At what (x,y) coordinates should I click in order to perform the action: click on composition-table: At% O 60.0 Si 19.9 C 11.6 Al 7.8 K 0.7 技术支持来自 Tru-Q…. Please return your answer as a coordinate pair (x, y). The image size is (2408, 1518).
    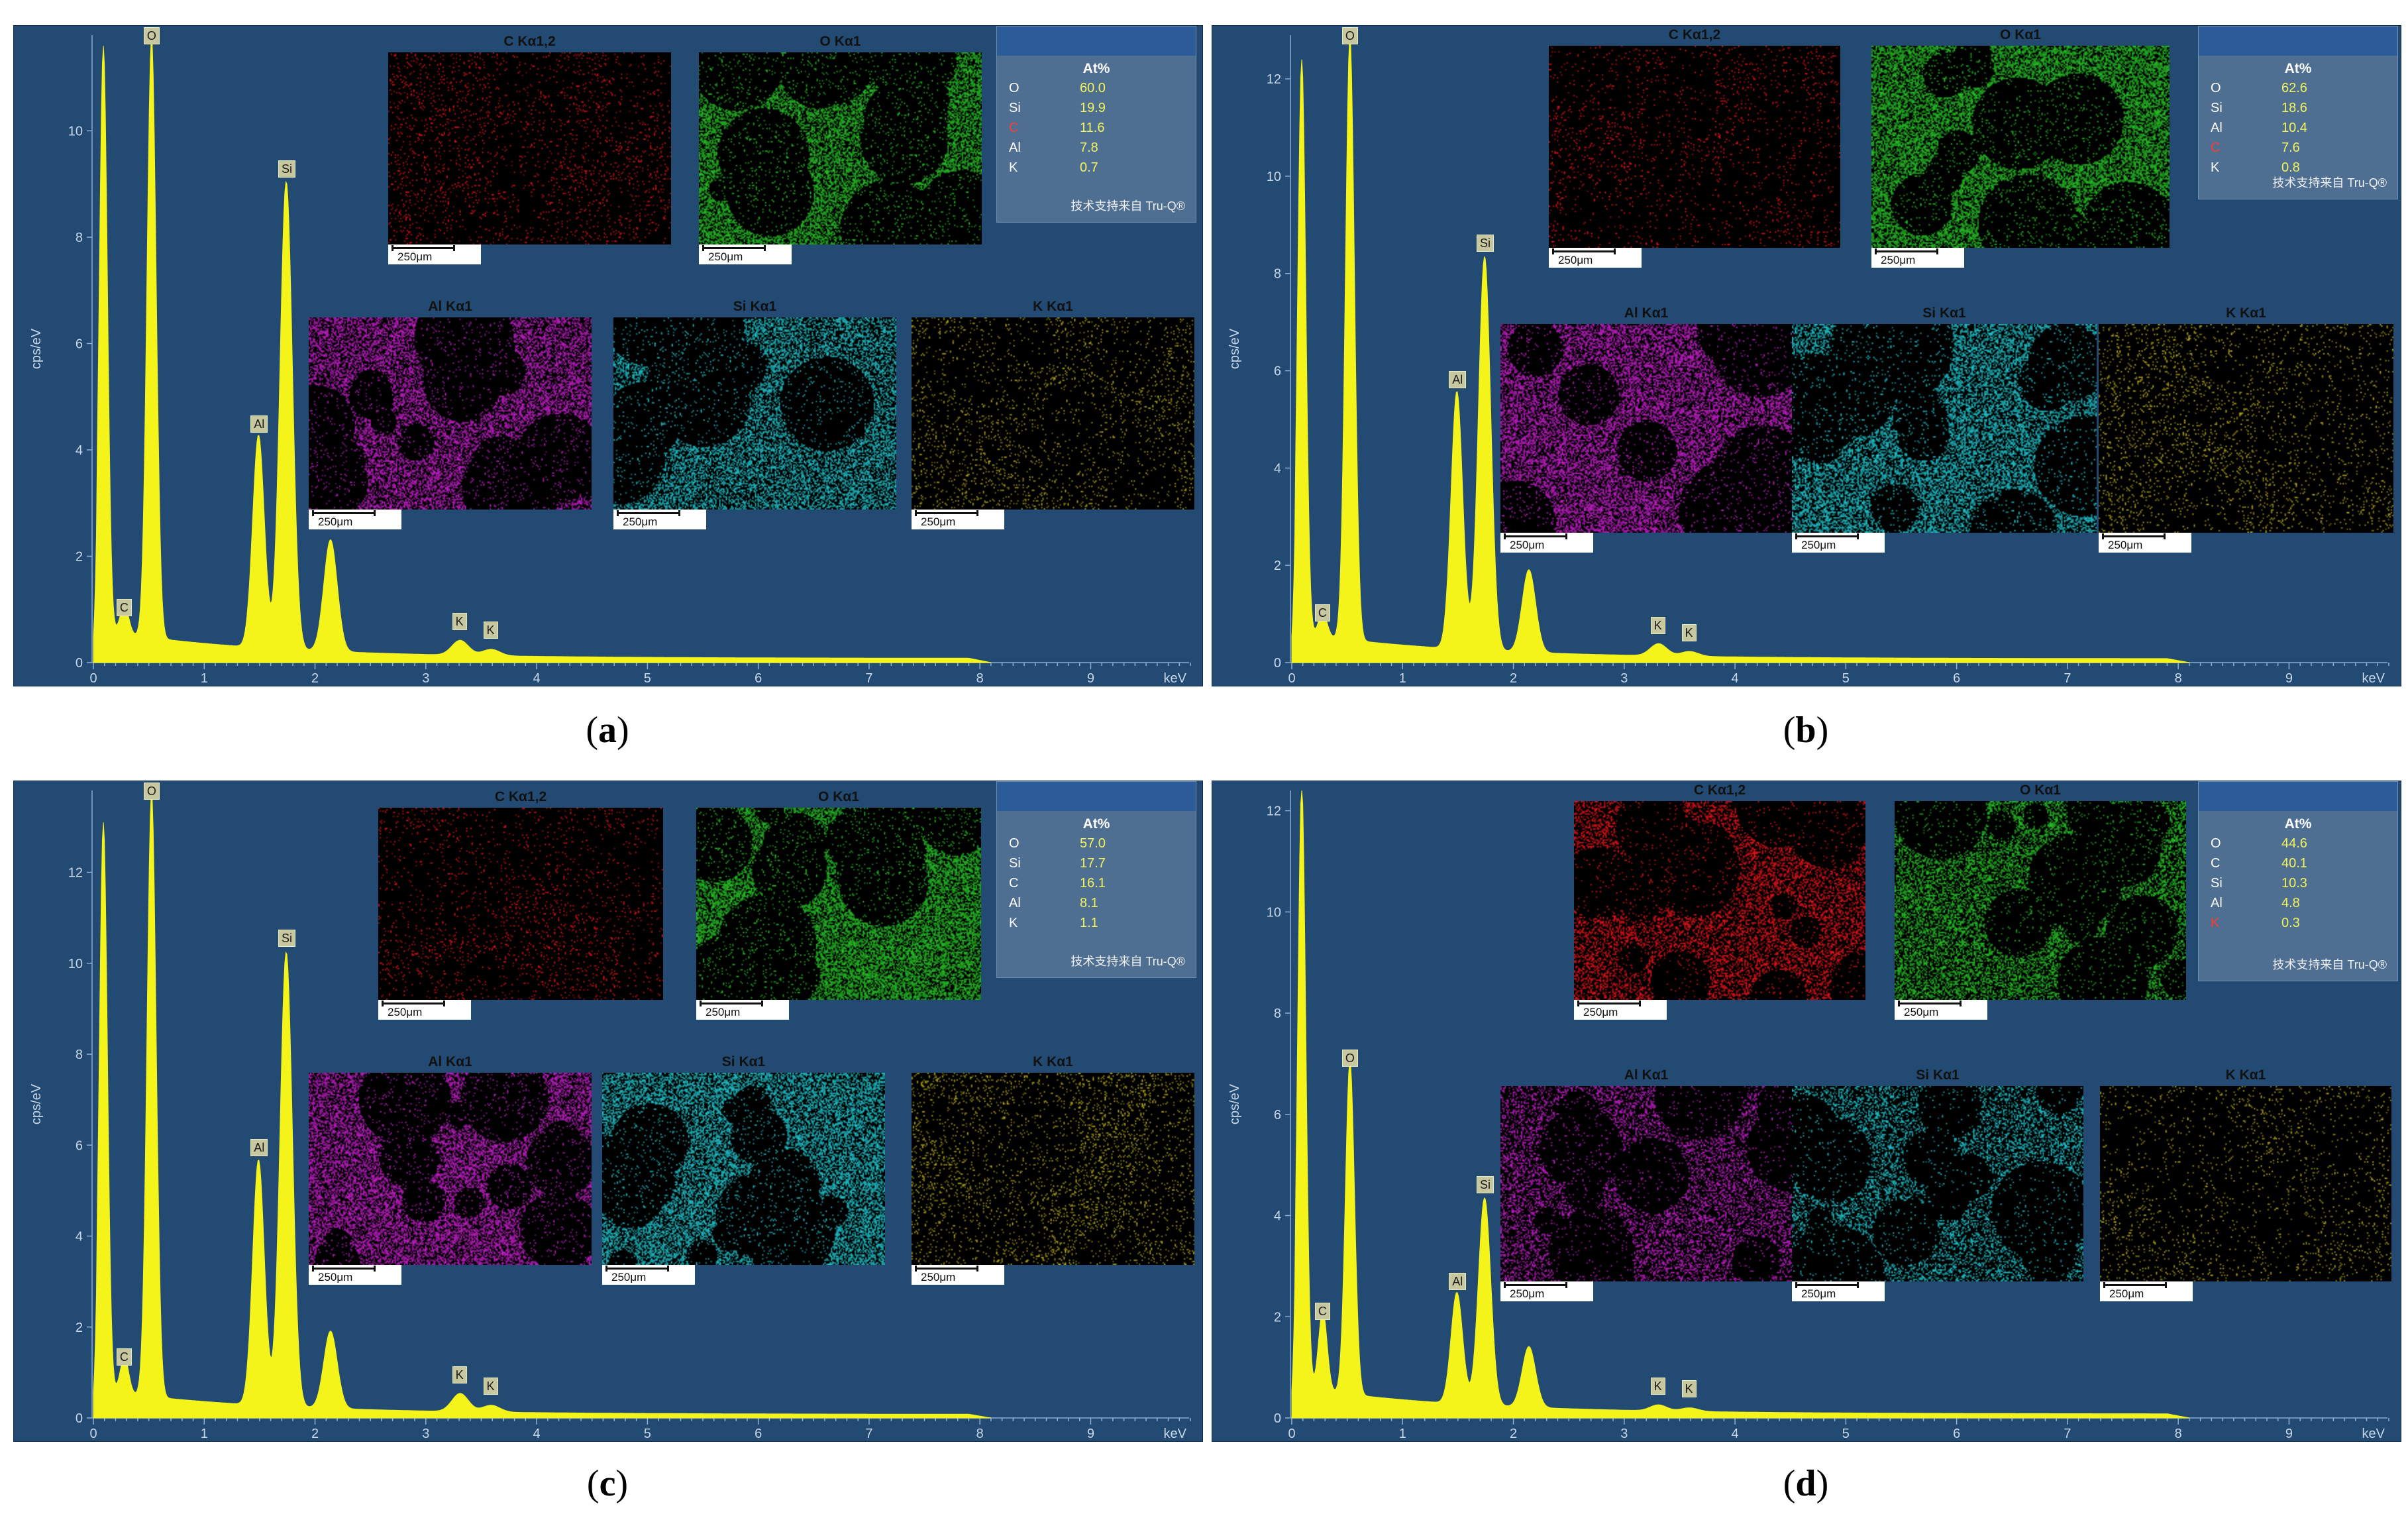
    Looking at the image, I should click on (1096, 124).